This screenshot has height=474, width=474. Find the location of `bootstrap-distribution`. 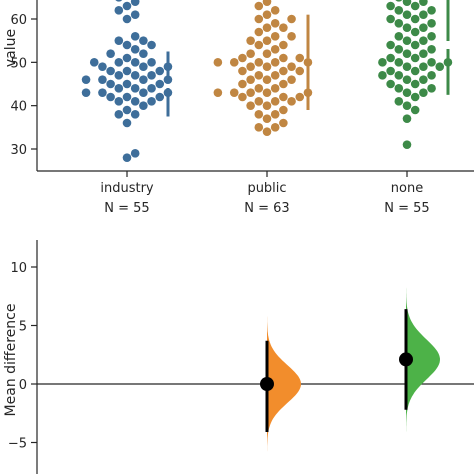

bootstrap-distribution is located at coordinates (423, 359).